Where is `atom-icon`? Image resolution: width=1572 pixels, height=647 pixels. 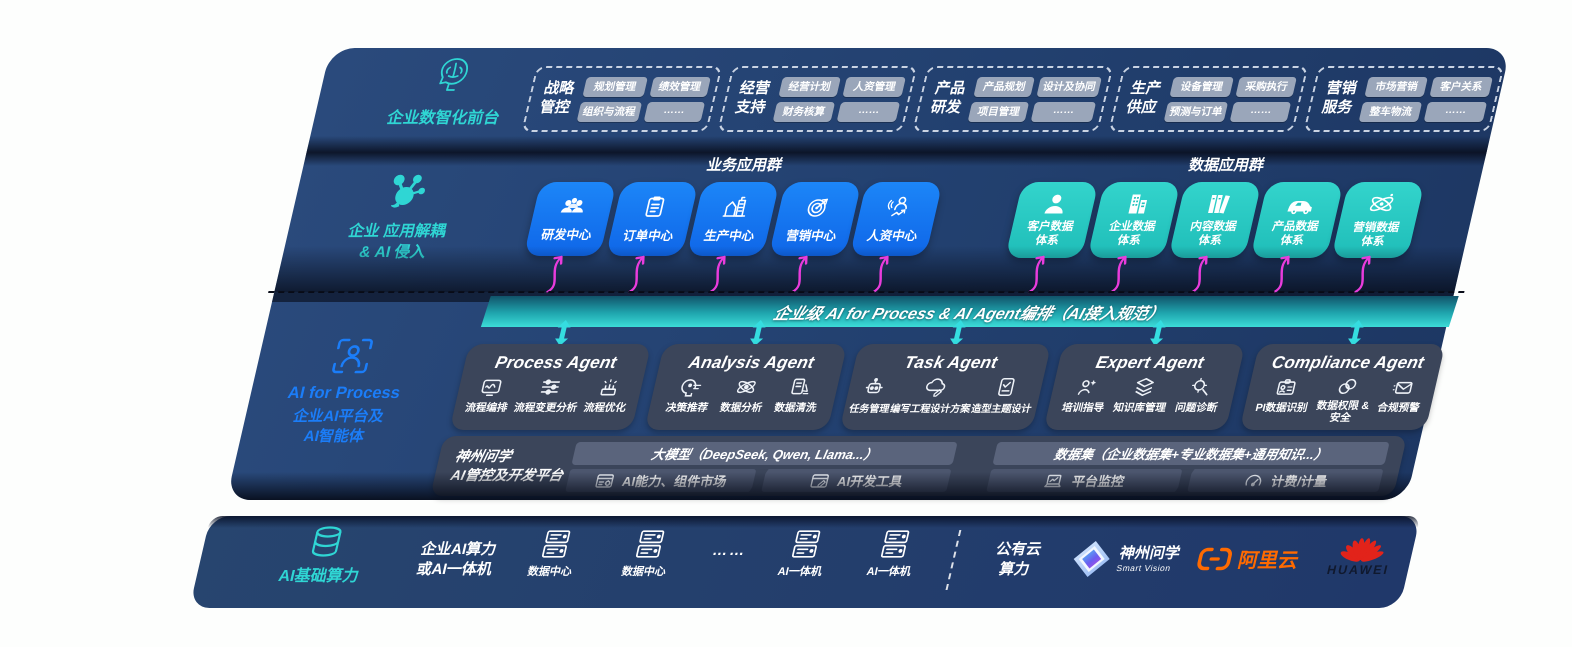
atom-icon is located at coordinates (1381, 202).